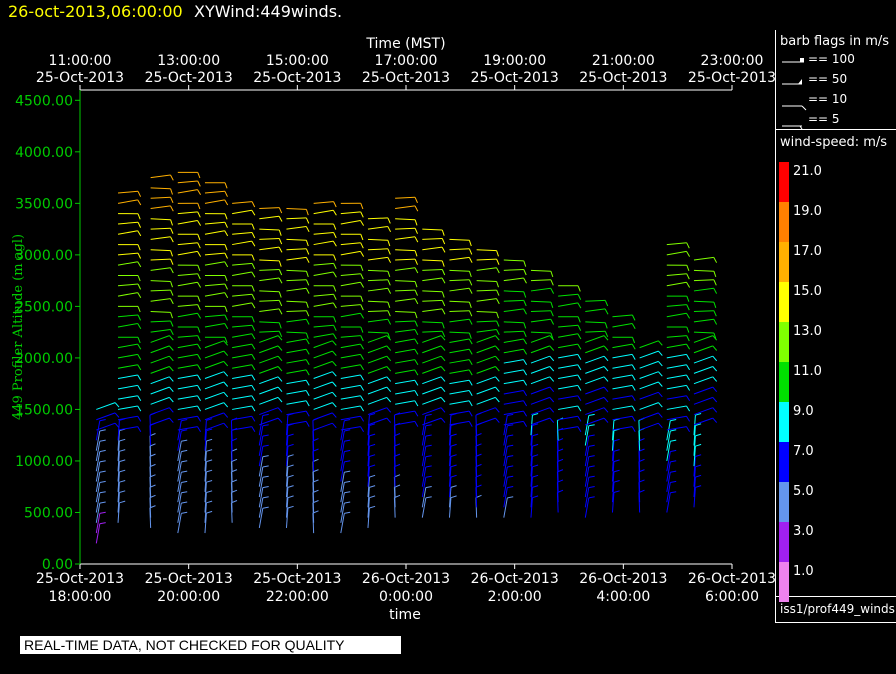 The image size is (896, 674). What do you see at coordinates (297, 597) in the screenshot?
I see `bottom-tick-time-label: 22:00:00` at bounding box center [297, 597].